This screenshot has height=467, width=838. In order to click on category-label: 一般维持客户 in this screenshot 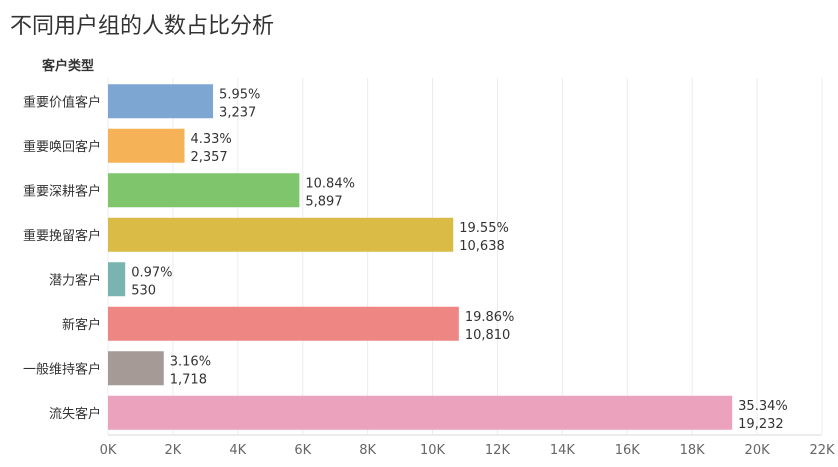, I will do `click(62, 369)`.